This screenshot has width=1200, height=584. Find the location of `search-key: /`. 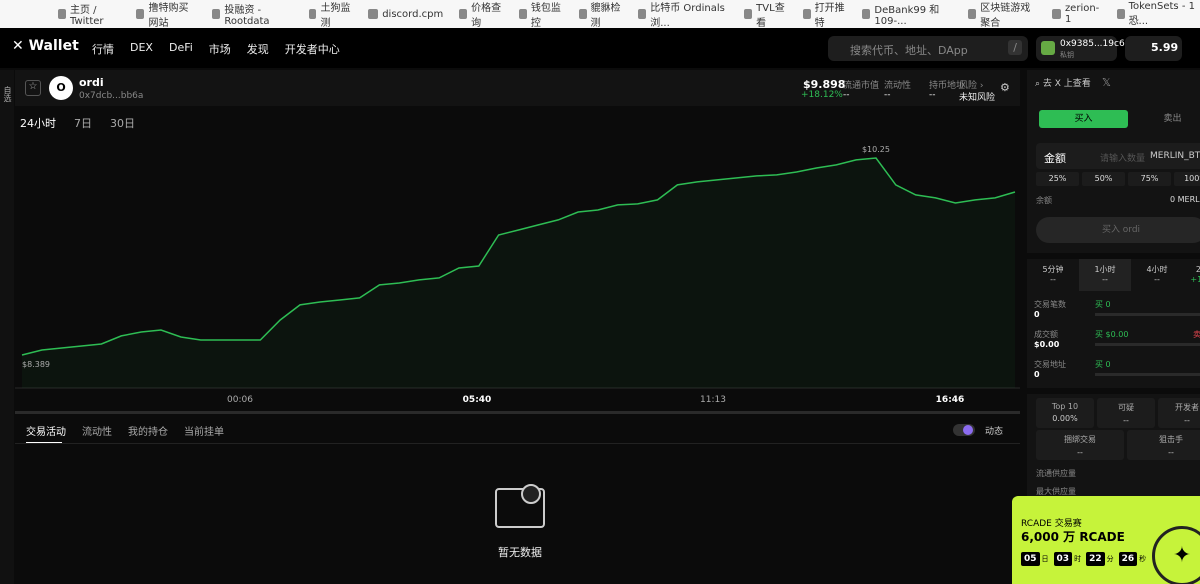

search-key: / is located at coordinates (1015, 47).